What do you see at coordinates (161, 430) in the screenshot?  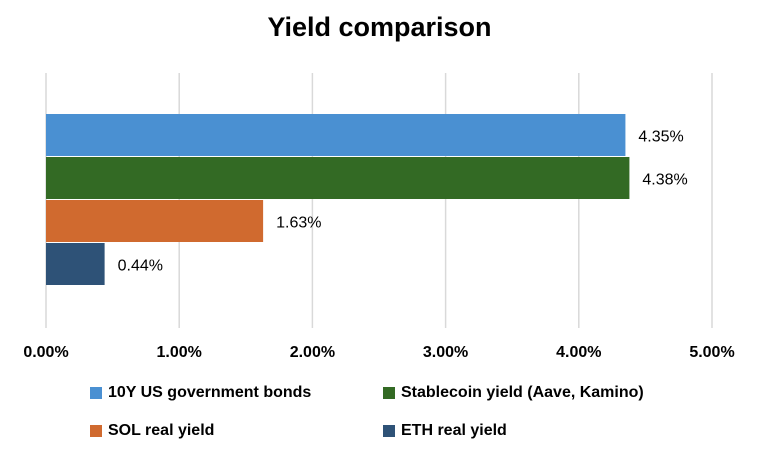 I see `legend-label: SOL real yield` at bounding box center [161, 430].